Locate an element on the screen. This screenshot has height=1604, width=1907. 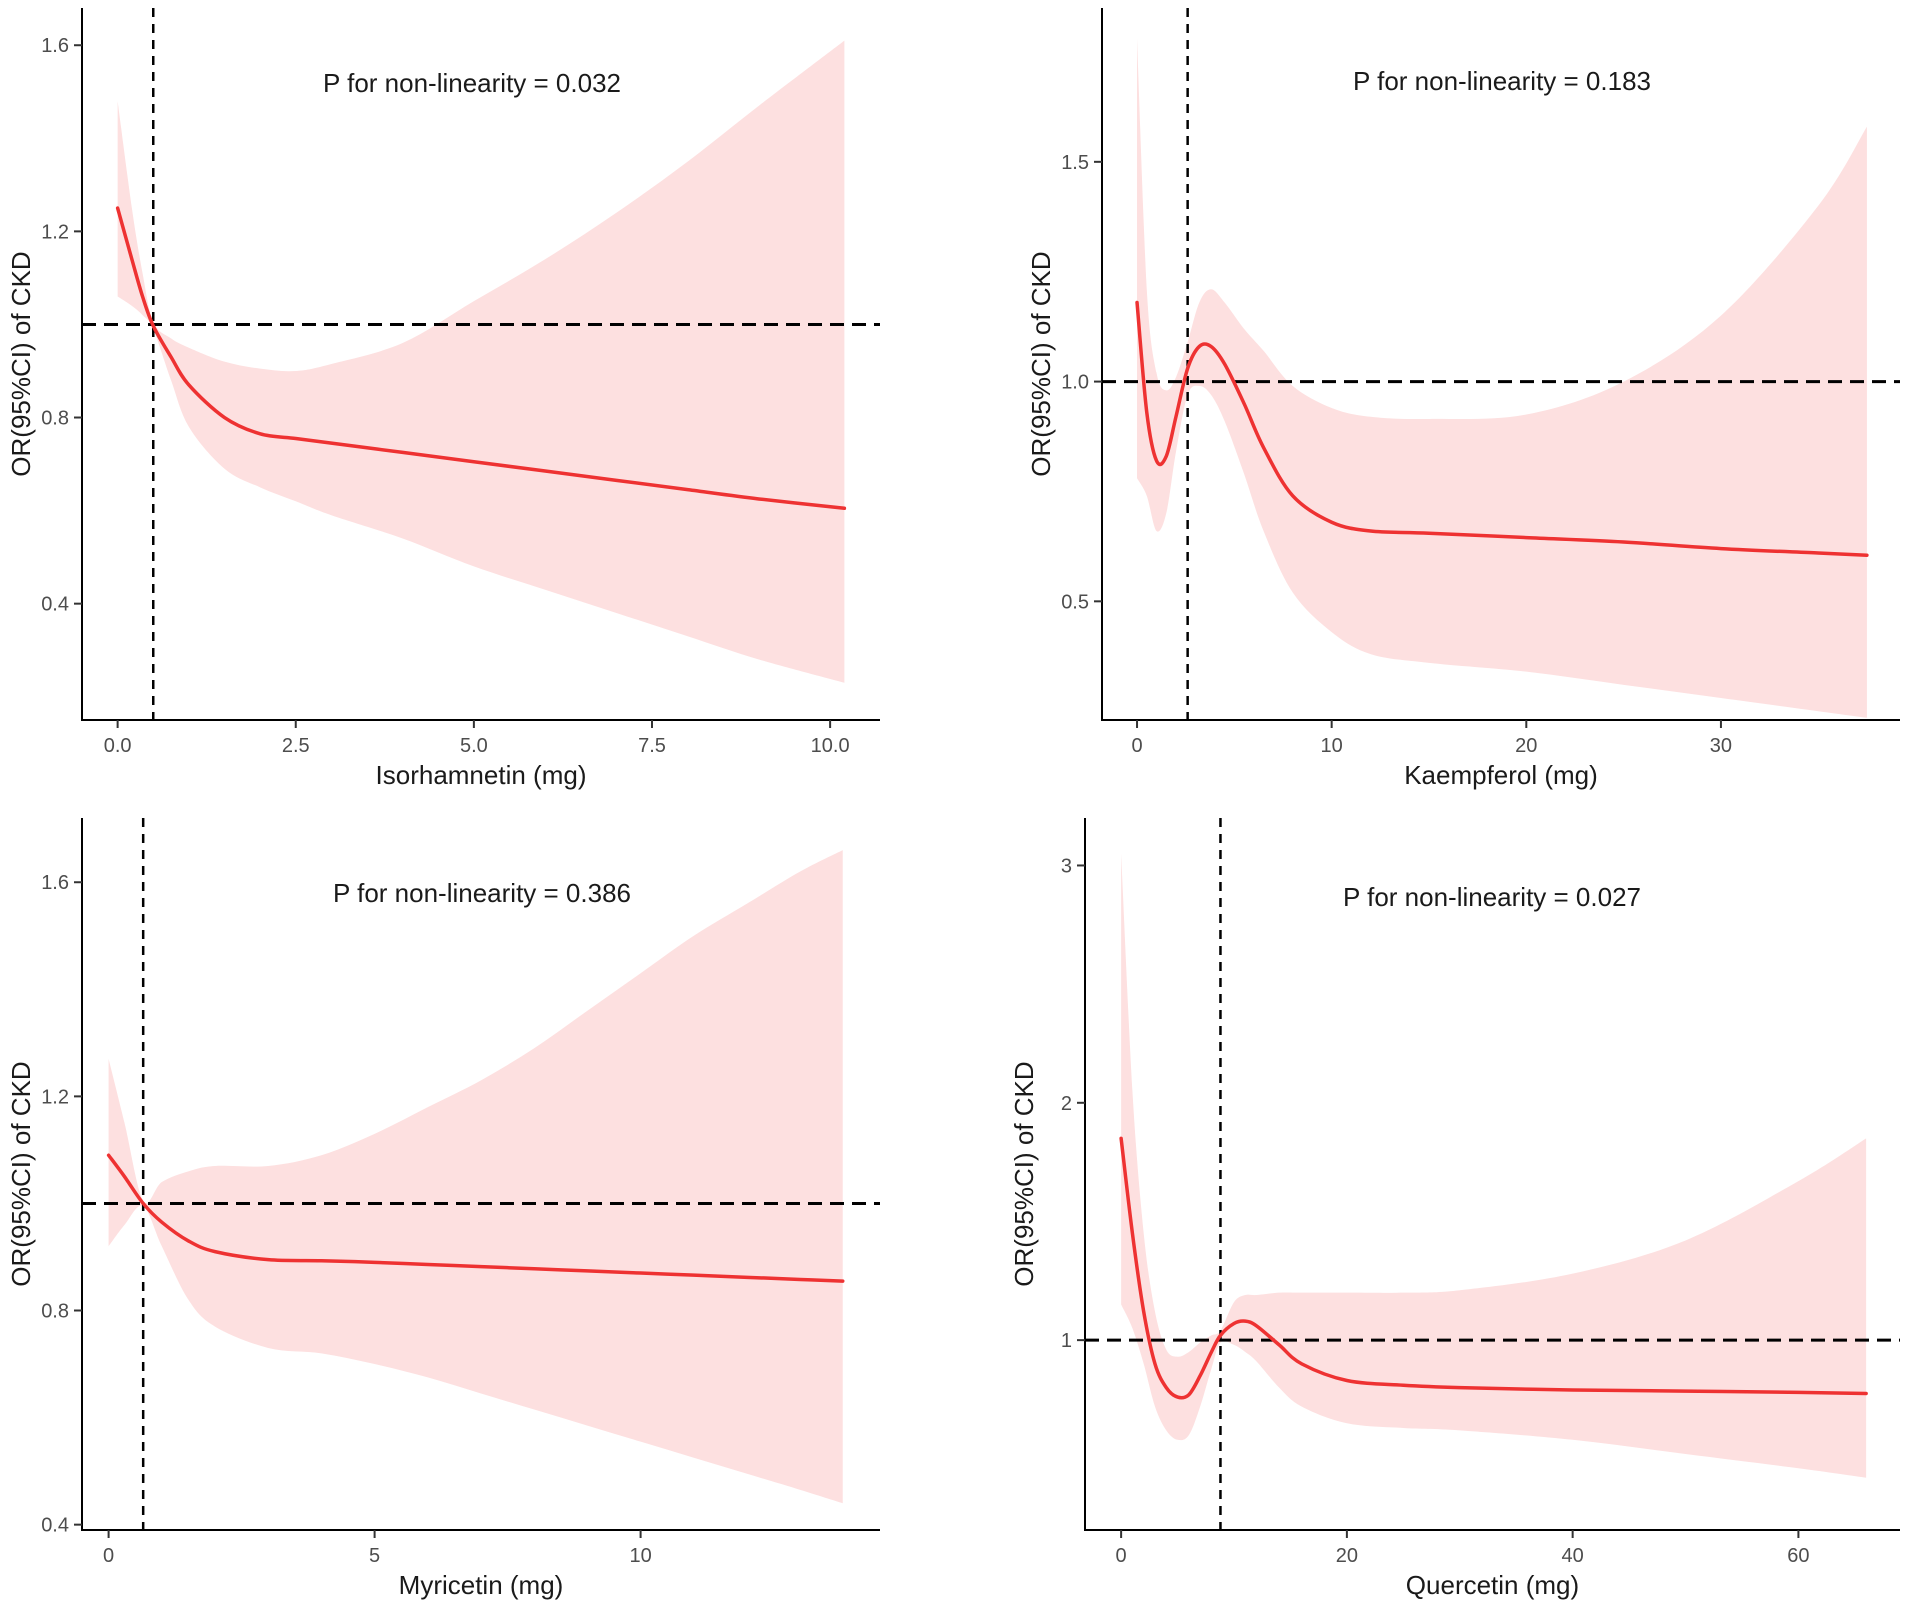
y-tick-label: 1.0 is located at coordinates (1075, 383).